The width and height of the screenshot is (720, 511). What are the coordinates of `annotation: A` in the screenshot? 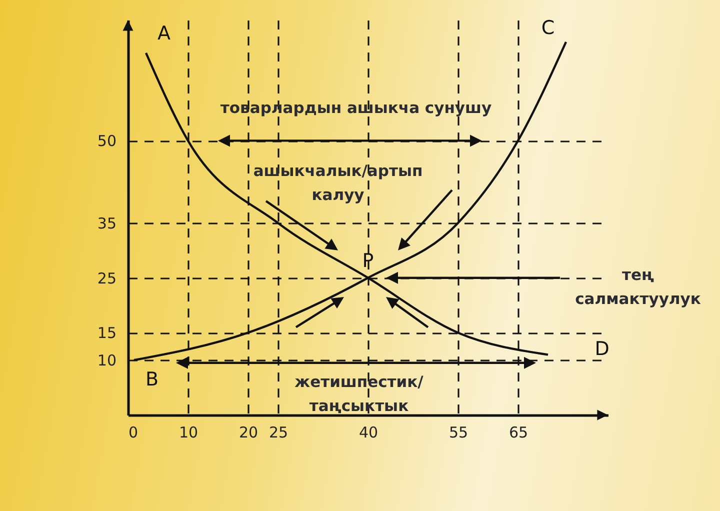 It's located at (164, 33).